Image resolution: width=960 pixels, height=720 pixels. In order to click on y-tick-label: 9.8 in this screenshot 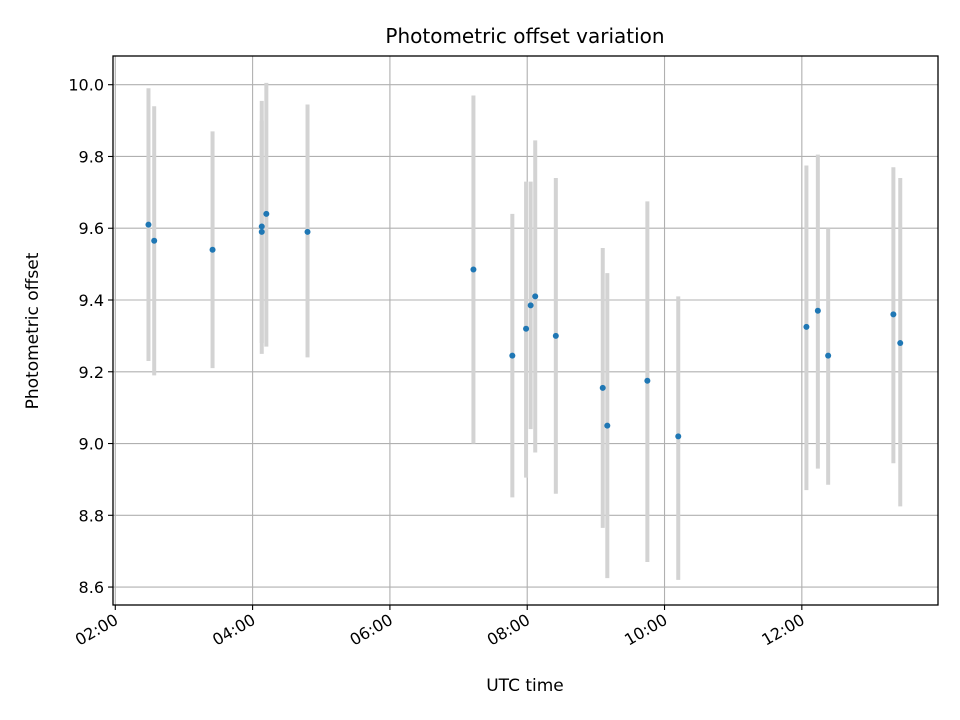, I will do `click(91, 156)`.